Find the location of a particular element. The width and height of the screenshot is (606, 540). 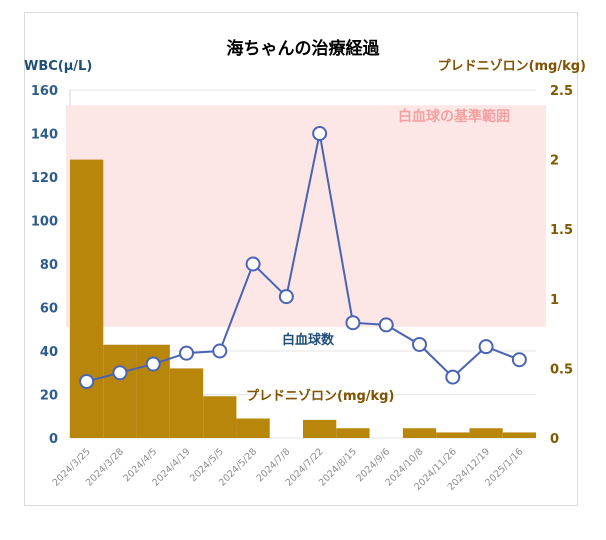

wbc-series-label: 白血球数 is located at coordinates (308, 340).